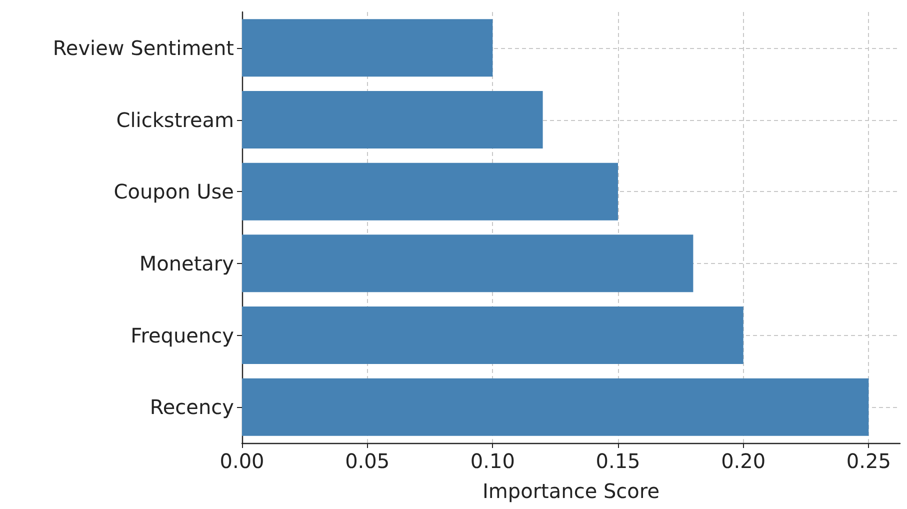 The width and height of the screenshot is (907, 509). I want to click on x-tick-label: 0.10, so click(492, 461).